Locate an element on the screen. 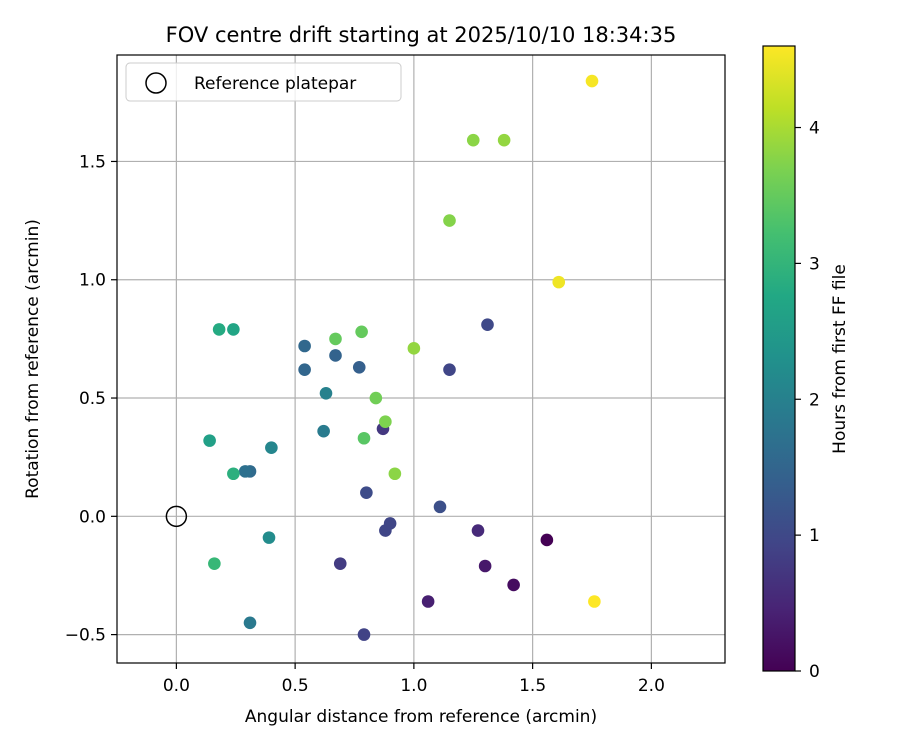  x-tick-label: 0.0 is located at coordinates (176, 686).